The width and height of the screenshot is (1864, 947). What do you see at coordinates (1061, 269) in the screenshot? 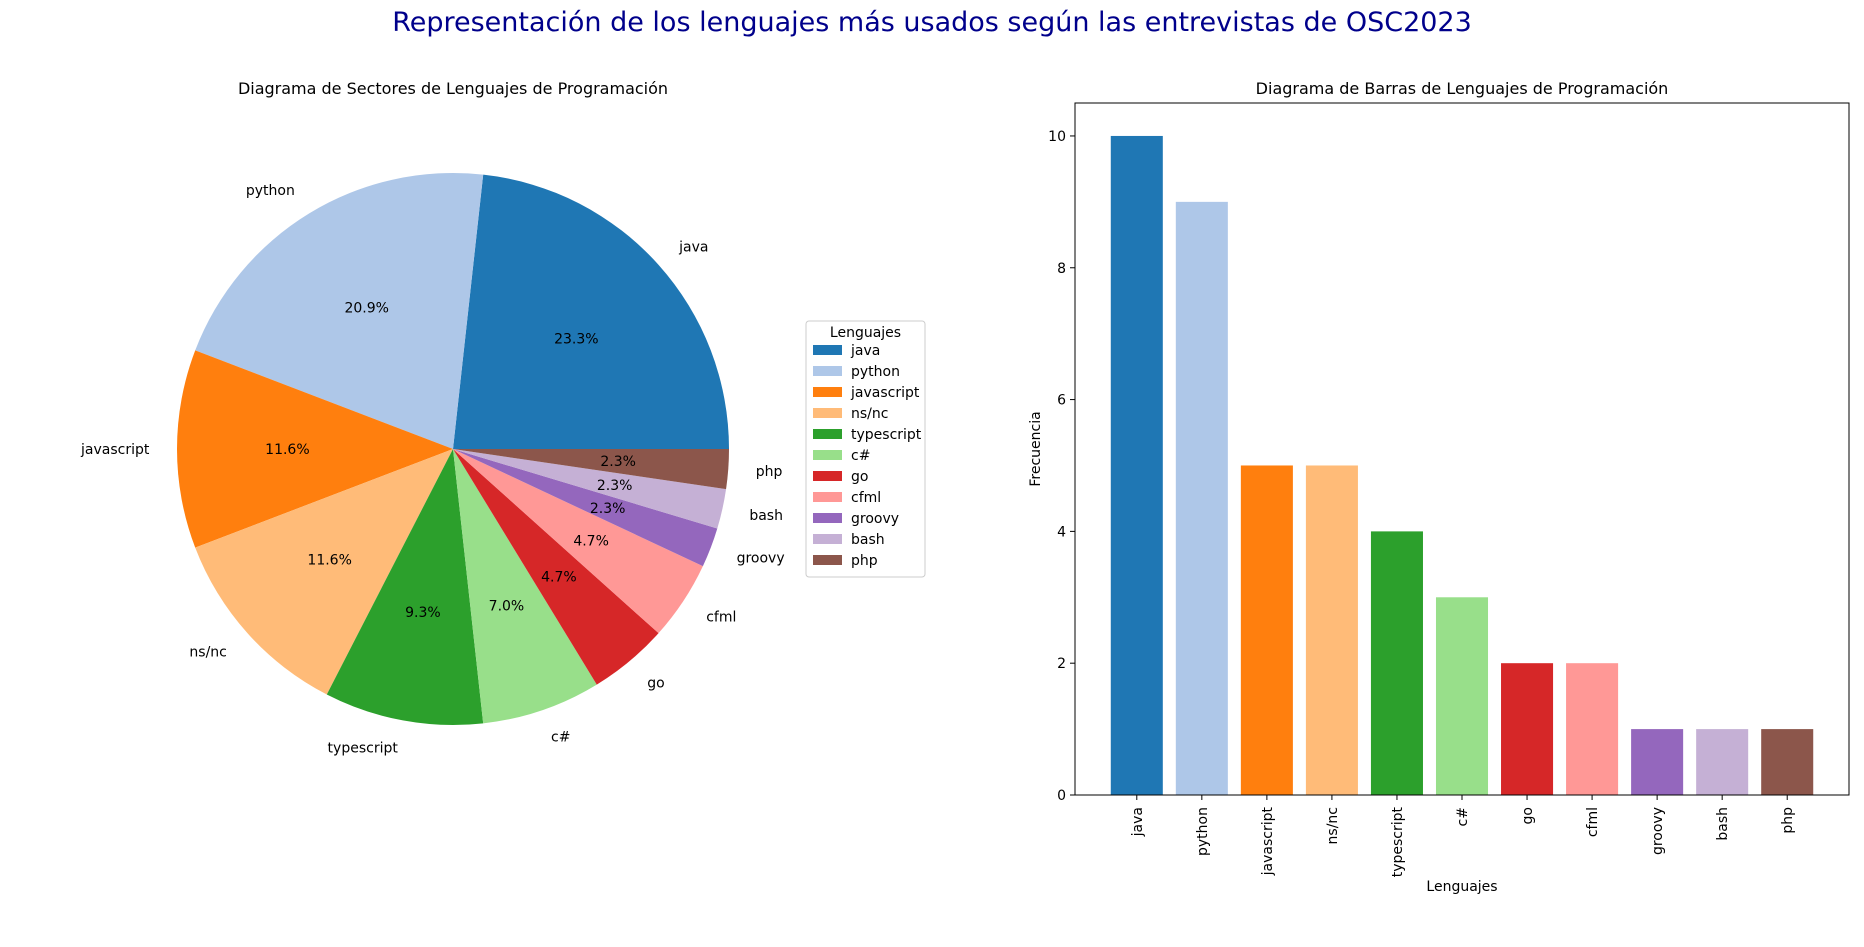
I see `y-tick-label: 8` at bounding box center [1061, 269].